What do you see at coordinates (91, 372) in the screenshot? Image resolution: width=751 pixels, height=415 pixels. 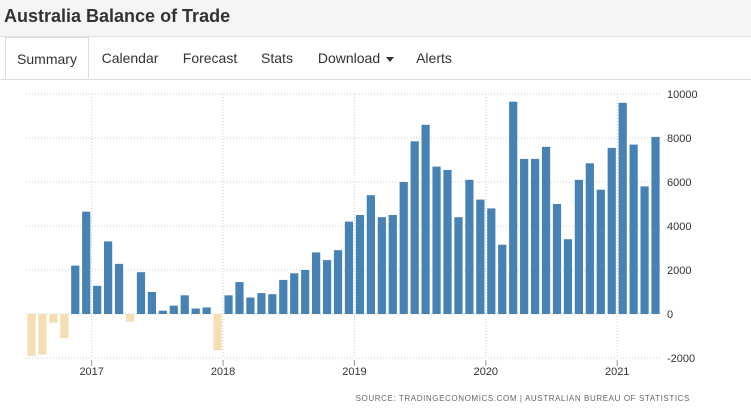 I see `x-tick-label: 2017` at bounding box center [91, 372].